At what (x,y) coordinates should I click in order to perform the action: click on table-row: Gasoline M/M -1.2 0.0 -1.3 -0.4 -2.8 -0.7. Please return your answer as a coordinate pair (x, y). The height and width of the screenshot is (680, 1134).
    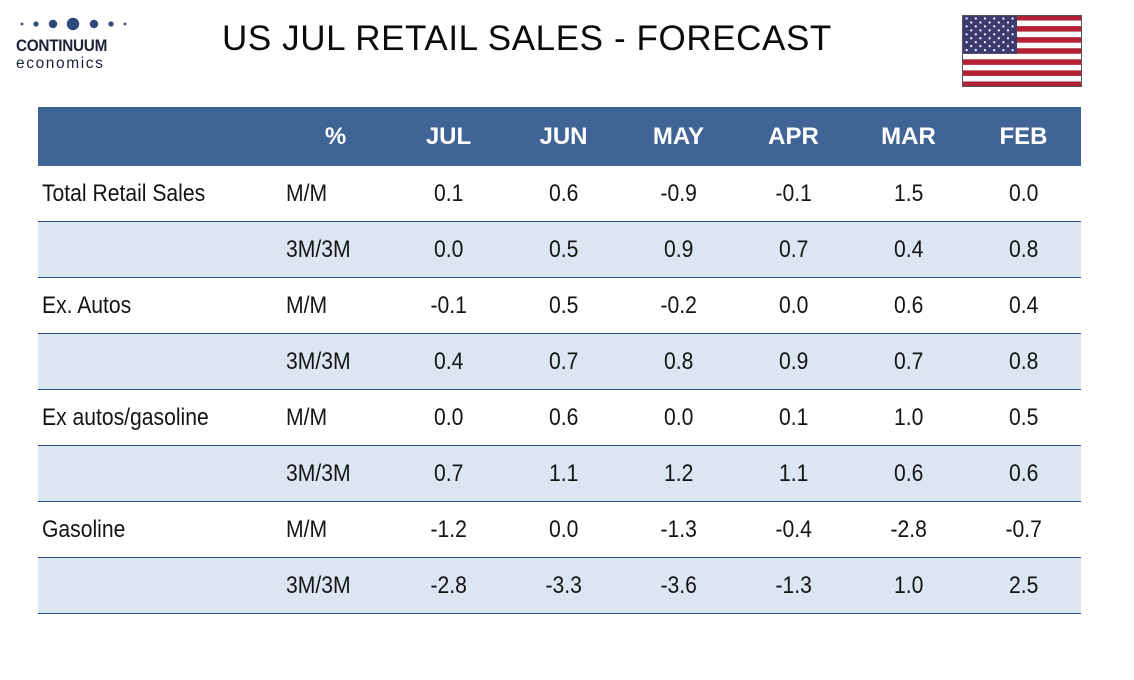
    Looking at the image, I should click on (559, 529).